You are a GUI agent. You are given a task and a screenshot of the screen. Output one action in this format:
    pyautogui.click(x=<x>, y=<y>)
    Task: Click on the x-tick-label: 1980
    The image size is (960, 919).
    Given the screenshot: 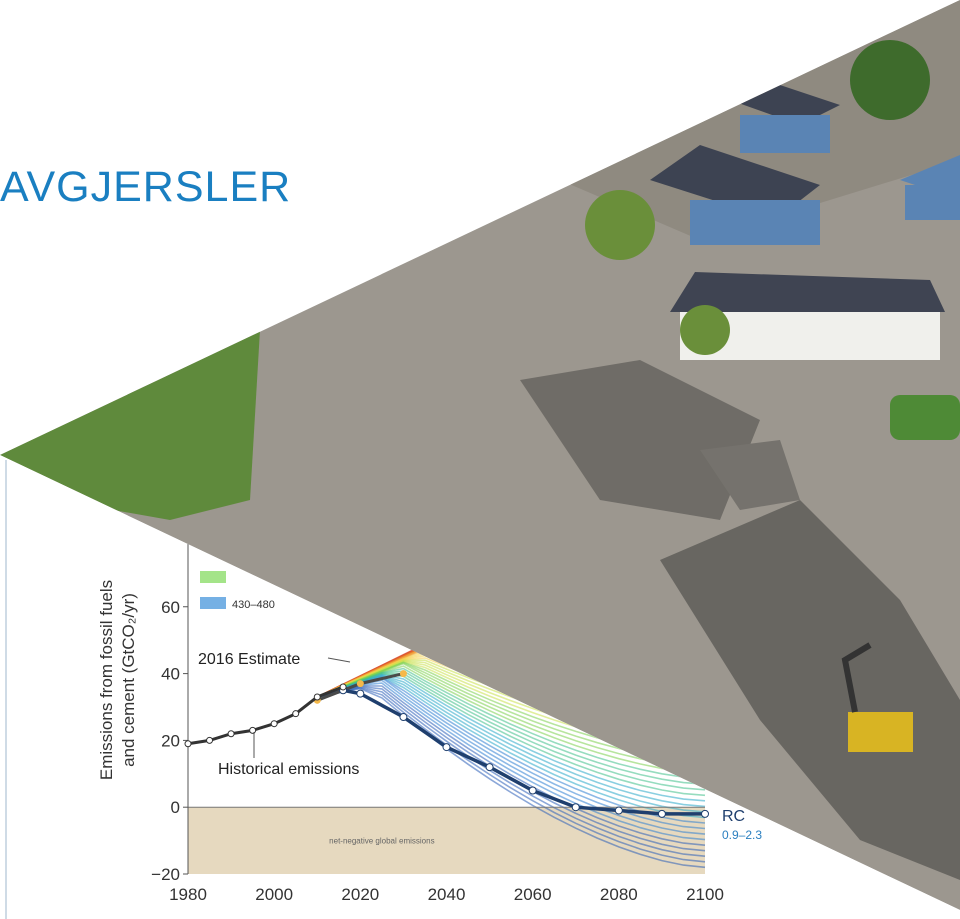 What is the action you would take?
    pyautogui.click(x=188, y=894)
    